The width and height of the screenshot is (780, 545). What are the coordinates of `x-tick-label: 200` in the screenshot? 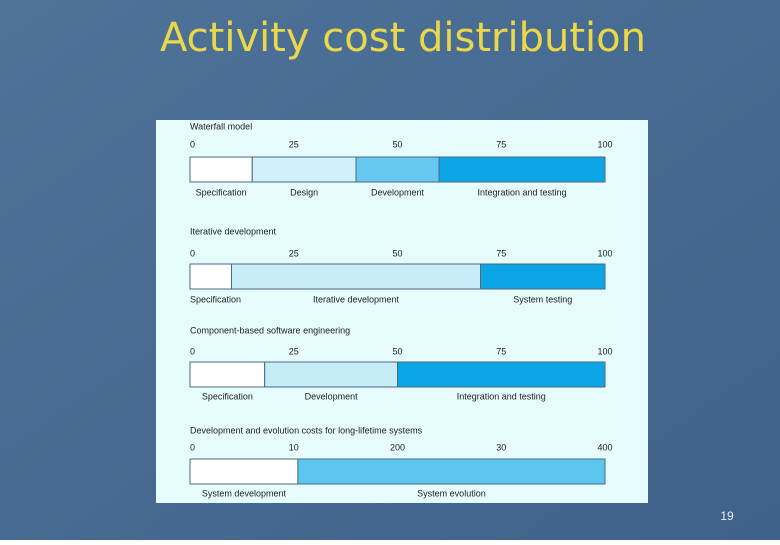 It's located at (397, 447).